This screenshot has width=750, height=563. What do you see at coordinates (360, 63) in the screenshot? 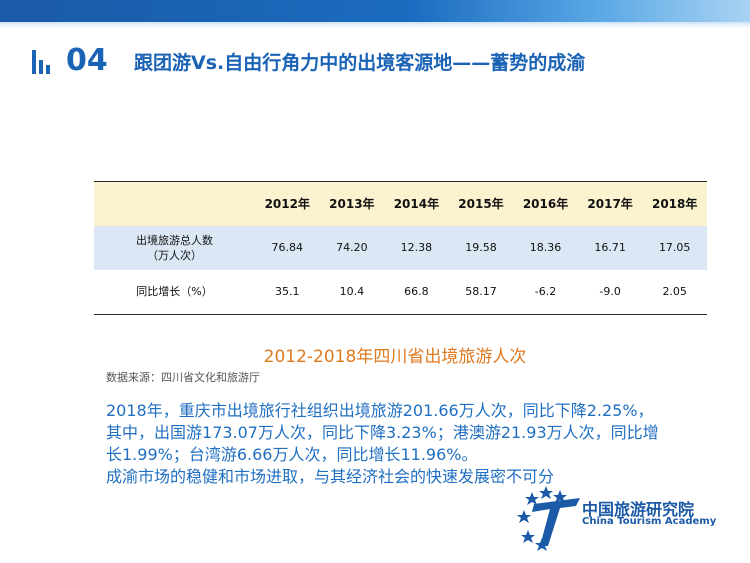
I see `page-title: 跟团游Vs.自由行角力中的出境客源地——蓄势的成渝` at bounding box center [360, 63].